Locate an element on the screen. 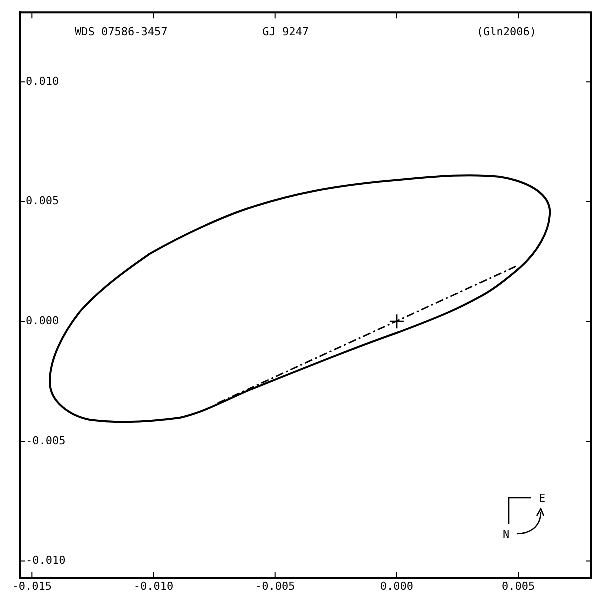 The width and height of the screenshot is (600, 600). x-tick-label: -0.005 is located at coordinates (275, 586).